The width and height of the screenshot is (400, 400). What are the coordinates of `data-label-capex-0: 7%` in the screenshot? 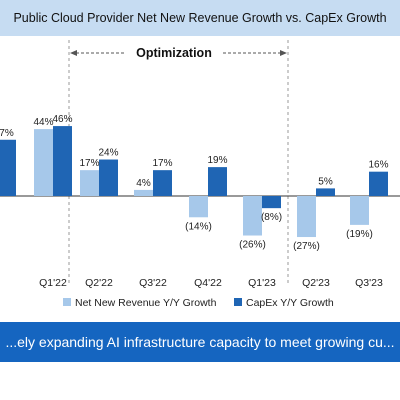 It's located at (7, 133).